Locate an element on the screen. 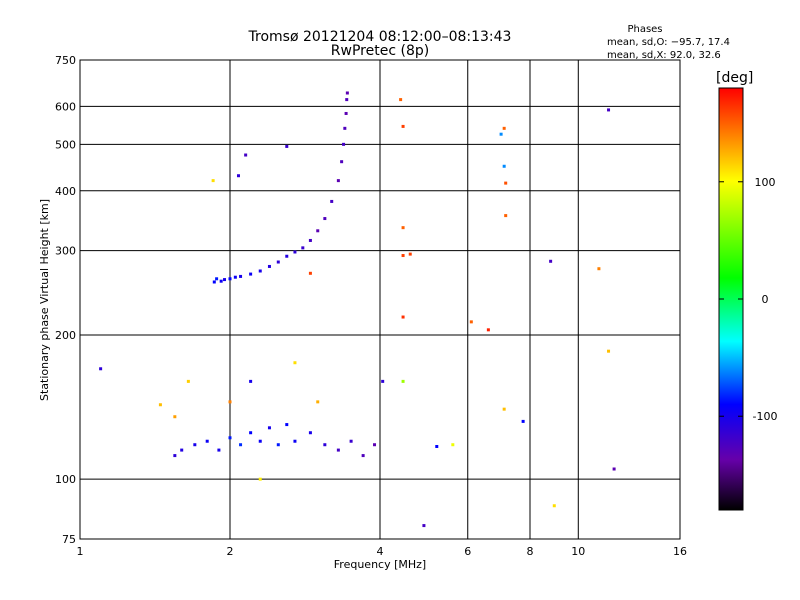  phase-legend-o: mean, sd,O: −95.7, 17.4 is located at coordinates (668, 42).